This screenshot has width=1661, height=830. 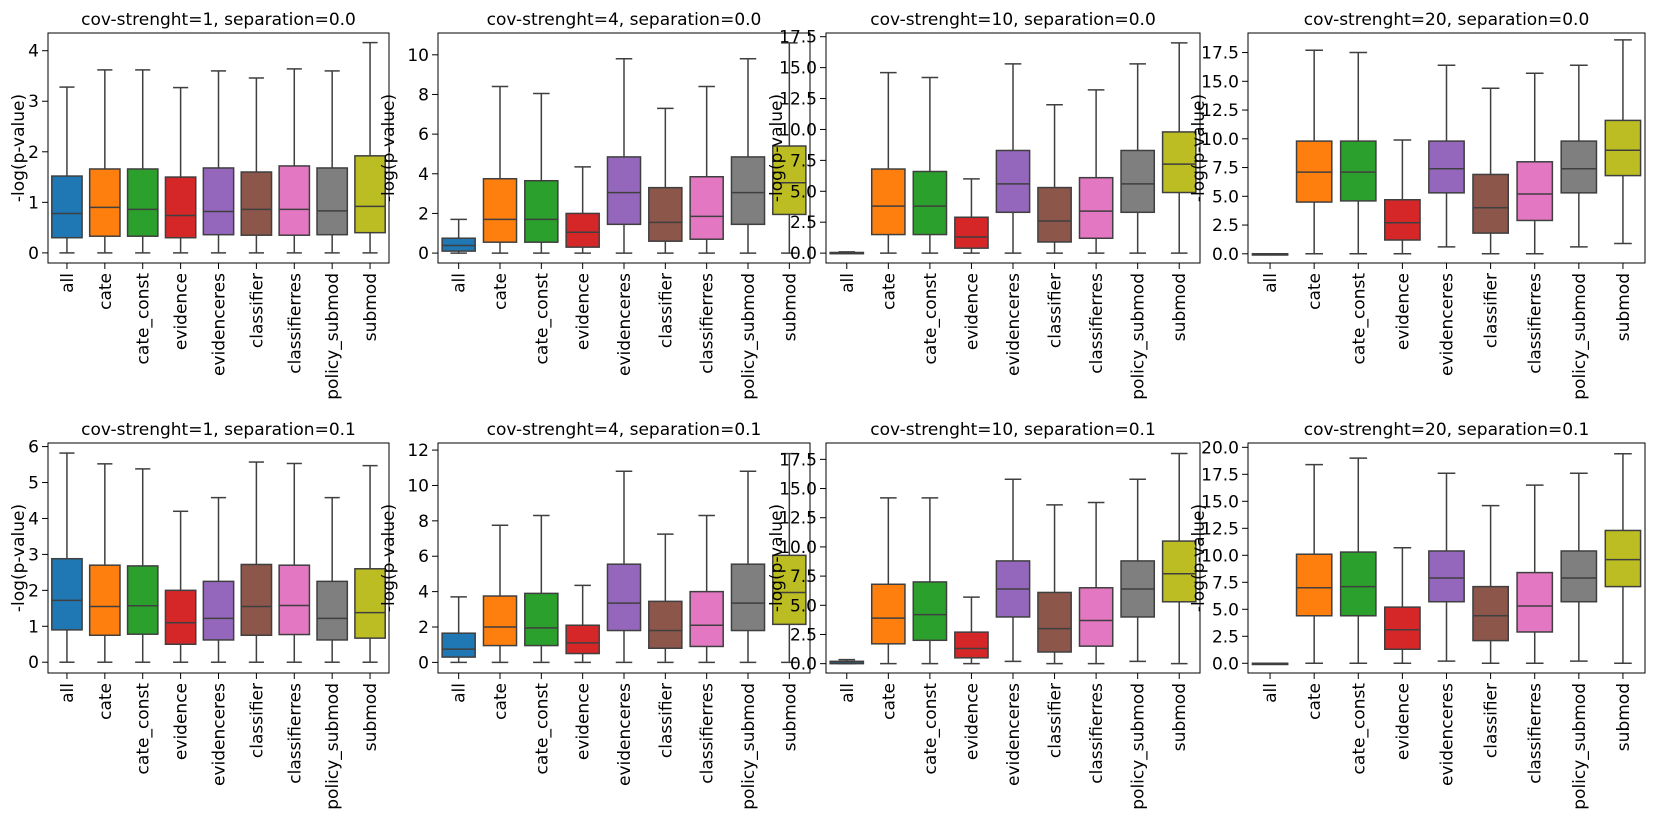 What do you see at coordinates (423, 522) in the screenshot?
I see `y-tick-label: 8` at bounding box center [423, 522].